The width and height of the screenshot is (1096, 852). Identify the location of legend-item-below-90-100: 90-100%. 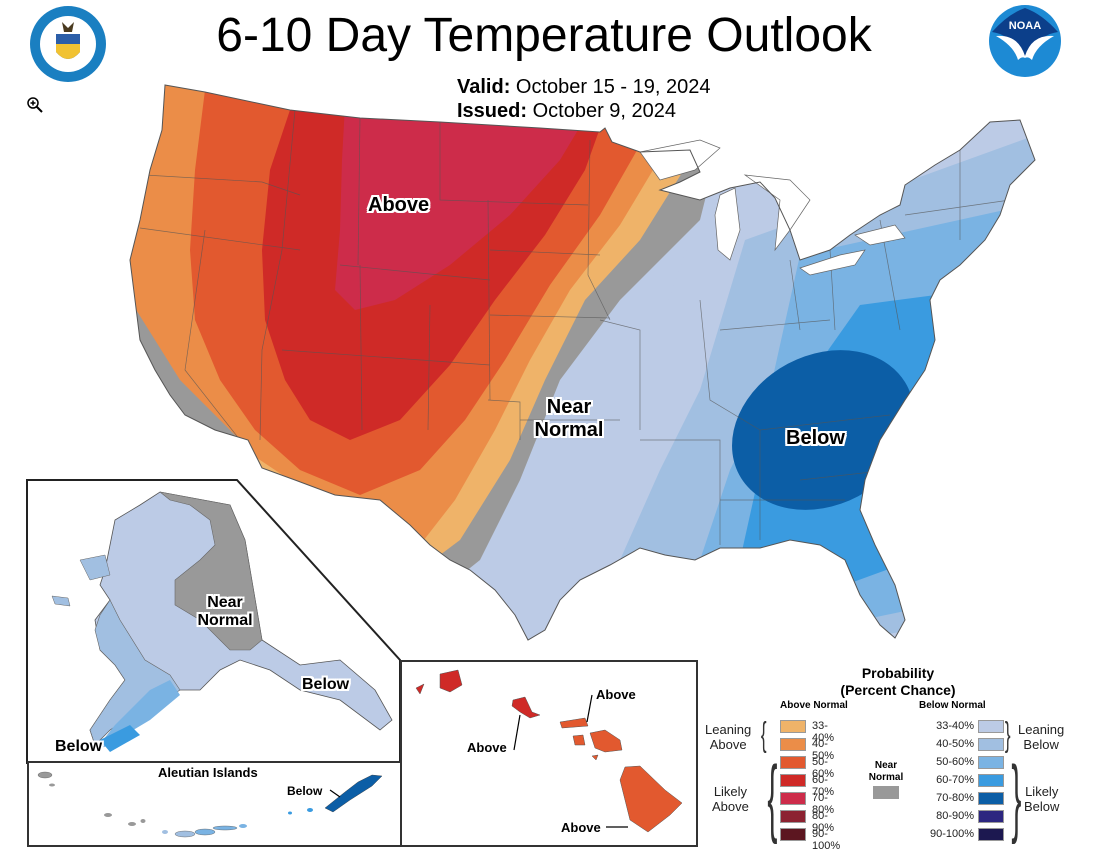
(962, 837).